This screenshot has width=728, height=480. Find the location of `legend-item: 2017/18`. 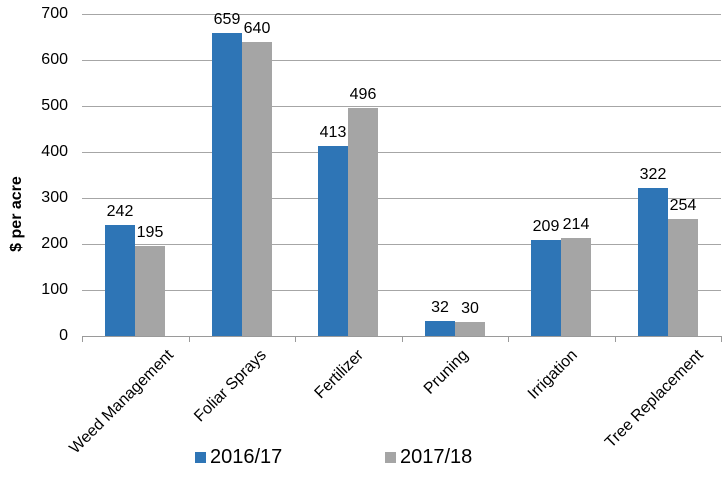

legend-item: 2017/18 is located at coordinates (428, 457).